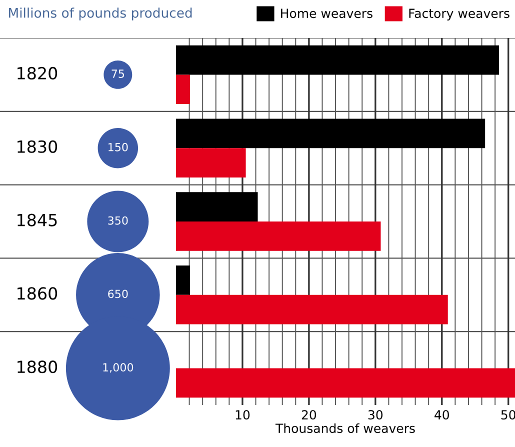 This screenshot has width=515, height=447. Describe the element at coordinates (38, 293) in the screenshot. I see `category-label: 1860` at that location.